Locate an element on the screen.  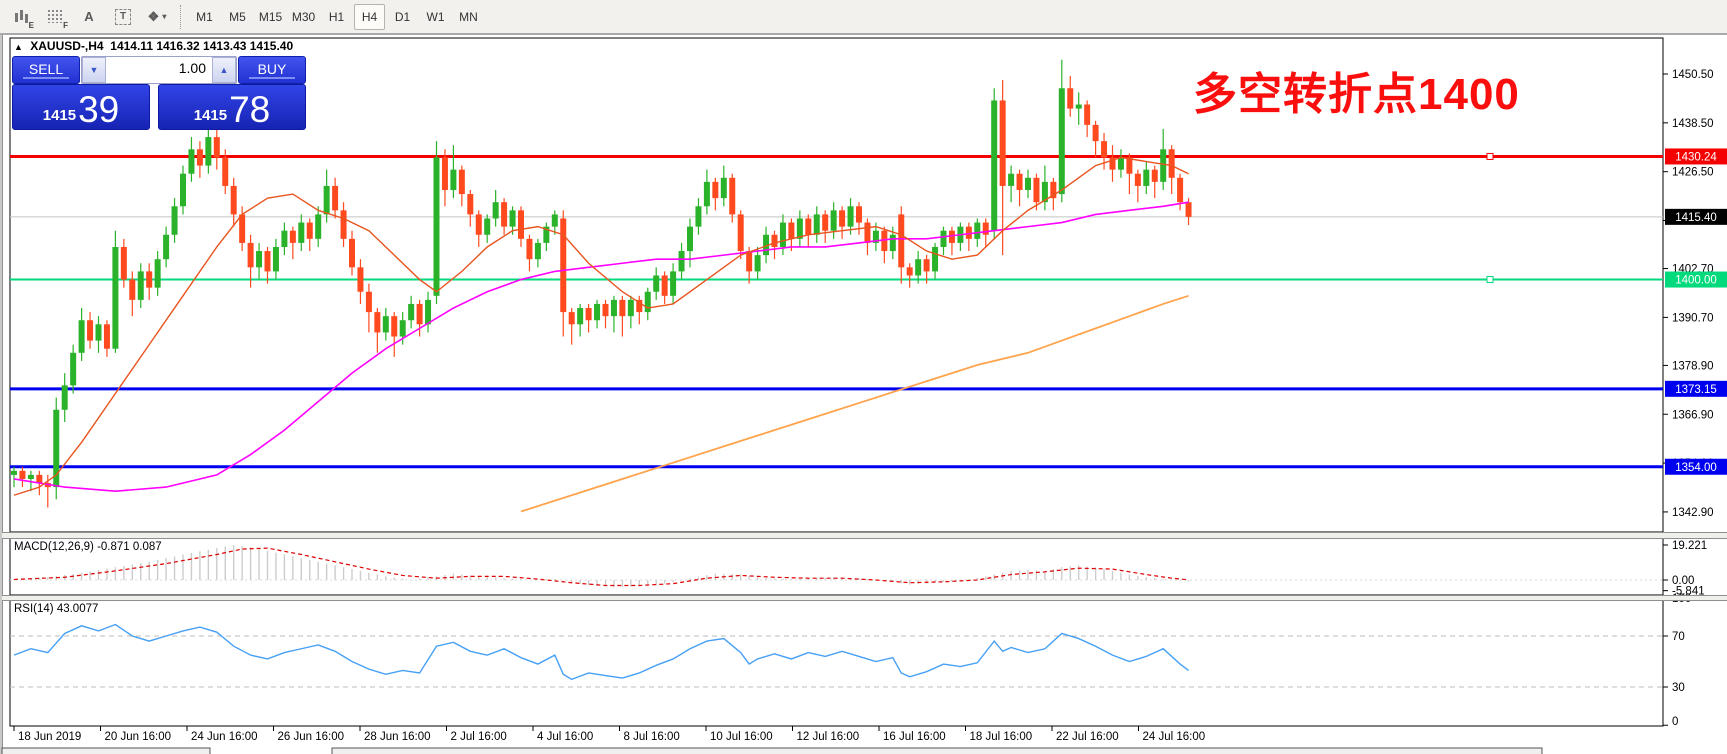
price-badge-label: 1400.00 is located at coordinates (1696, 281).